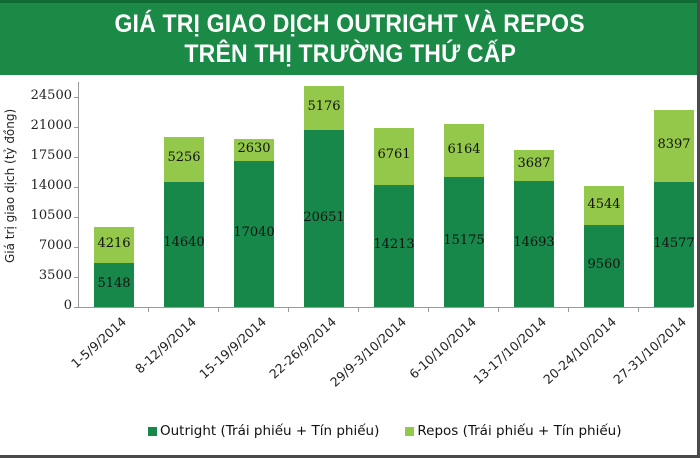 This screenshot has height=458, width=700. I want to click on stacked-bar: 8397 14577, so click(674, 208).